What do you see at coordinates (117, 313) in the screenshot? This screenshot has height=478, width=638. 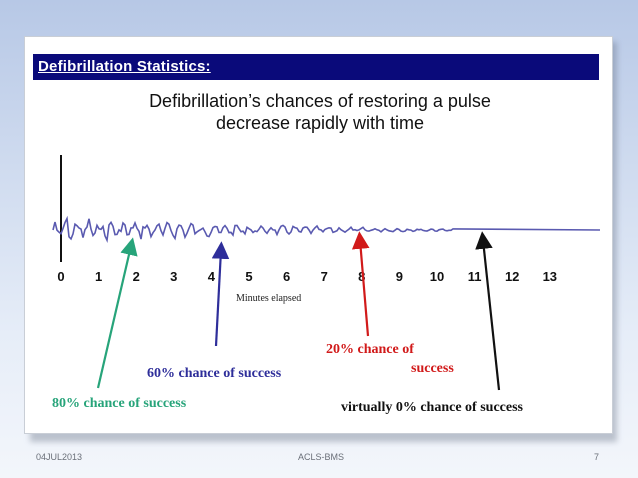 I see `arrow-80-percent` at bounding box center [117, 313].